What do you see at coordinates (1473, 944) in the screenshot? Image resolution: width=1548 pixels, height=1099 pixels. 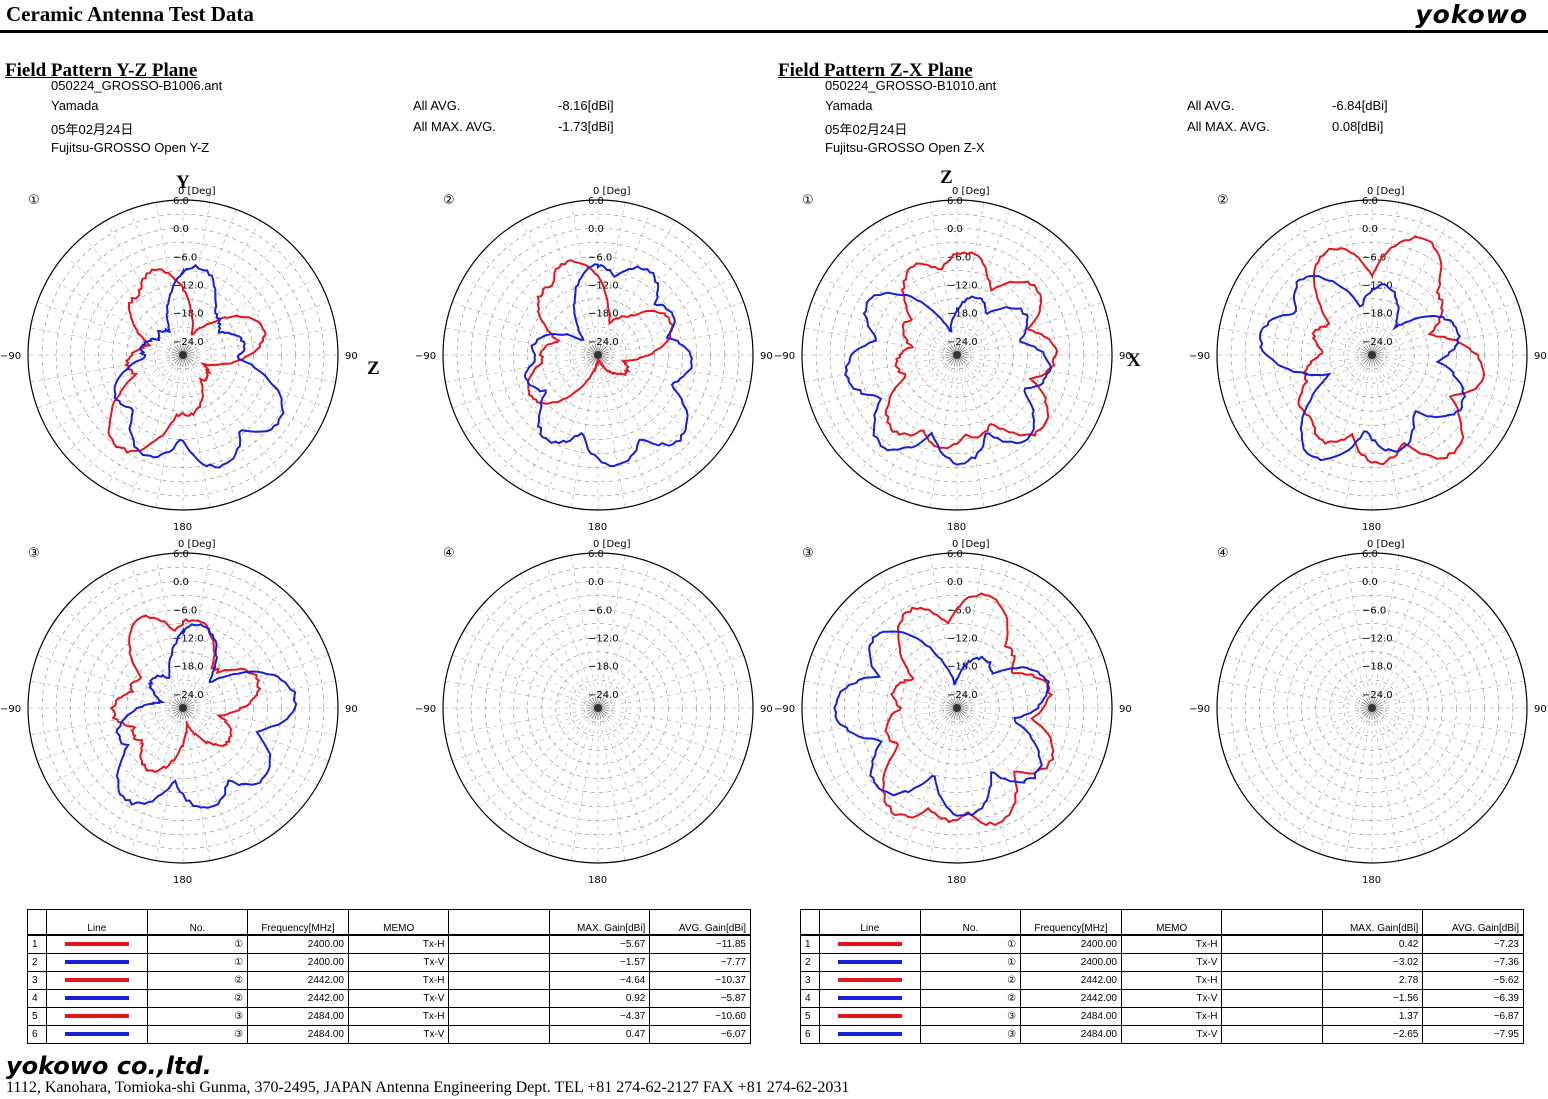 I see `avg-gain: −7.23` at bounding box center [1473, 944].